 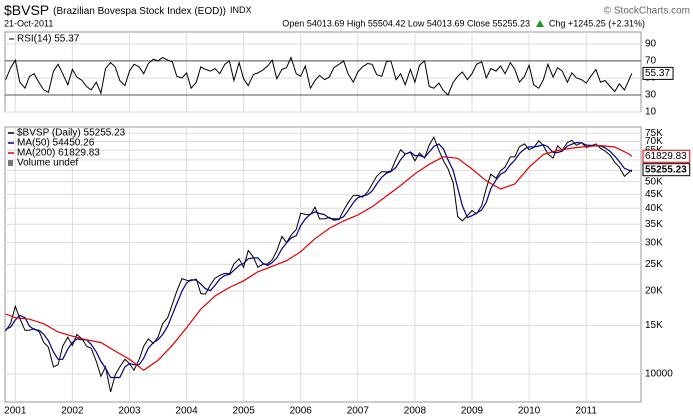 I want to click on x-tick-label: 2008, so click(x=415, y=411).